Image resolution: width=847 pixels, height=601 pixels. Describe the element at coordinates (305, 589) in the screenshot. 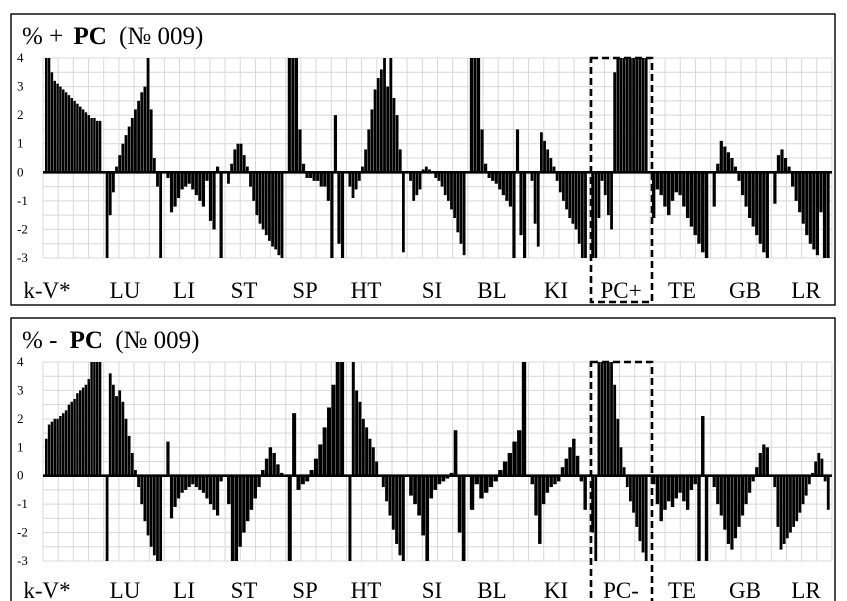

I see `x-category-label: SP` at that location.